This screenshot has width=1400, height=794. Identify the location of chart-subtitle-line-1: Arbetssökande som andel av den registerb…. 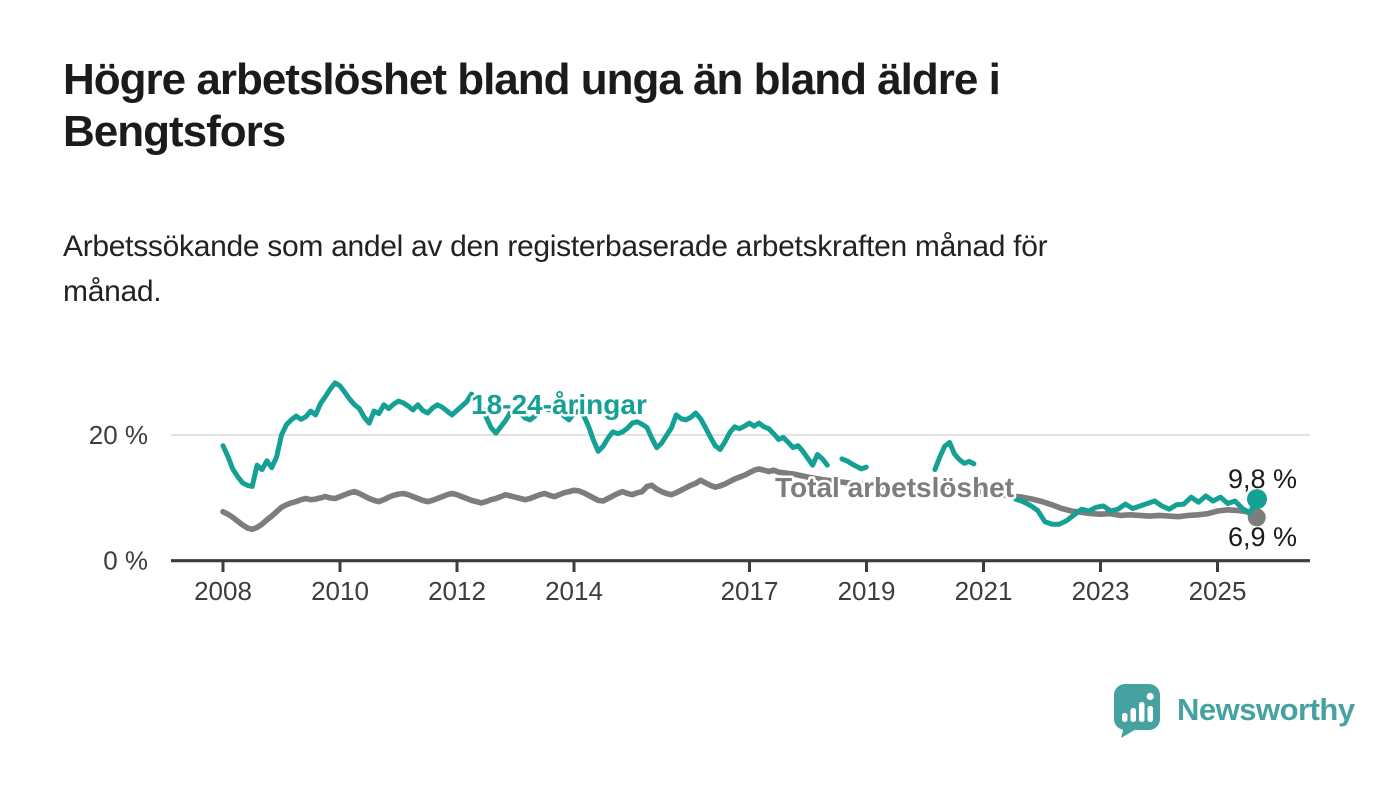
(555, 246).